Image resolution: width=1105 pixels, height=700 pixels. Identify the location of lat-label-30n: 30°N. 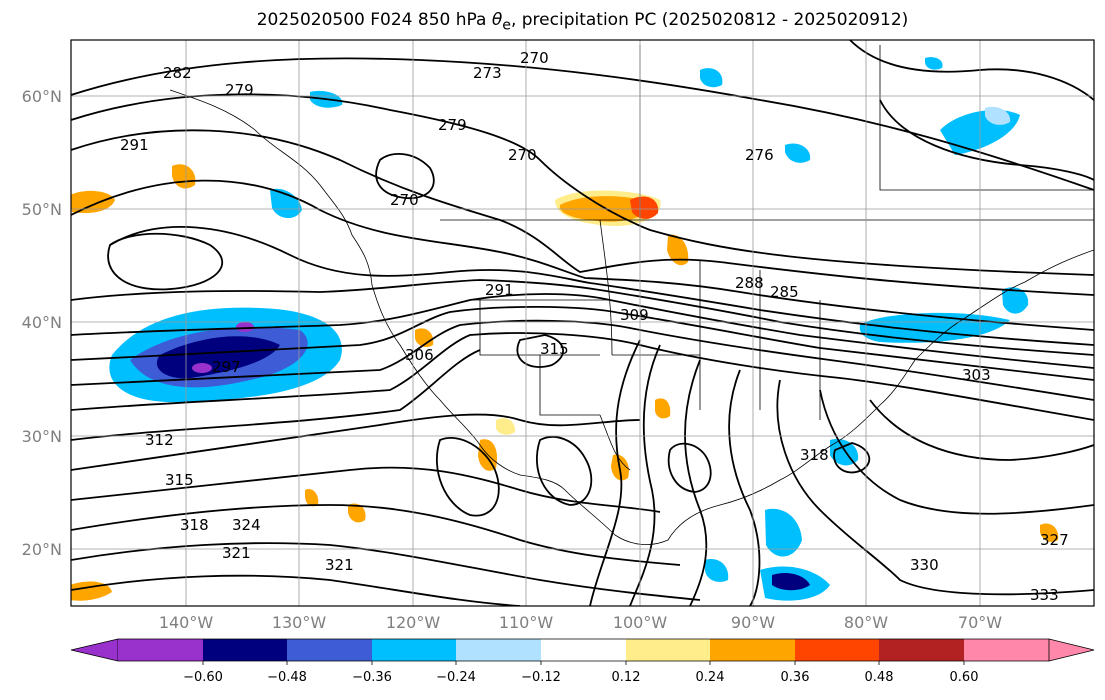
(42, 436).